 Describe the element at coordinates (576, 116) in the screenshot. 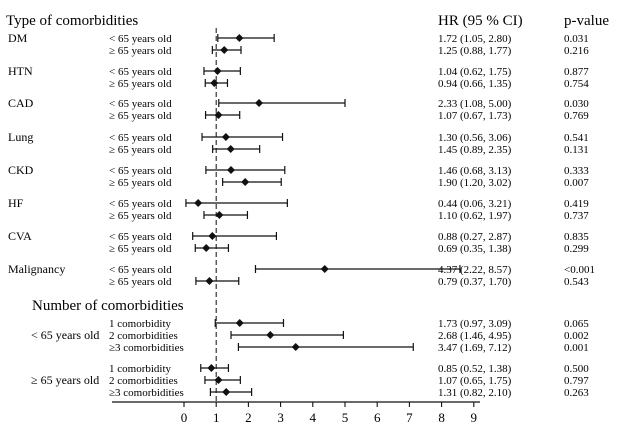

I see `p-value: 0.769` at that location.